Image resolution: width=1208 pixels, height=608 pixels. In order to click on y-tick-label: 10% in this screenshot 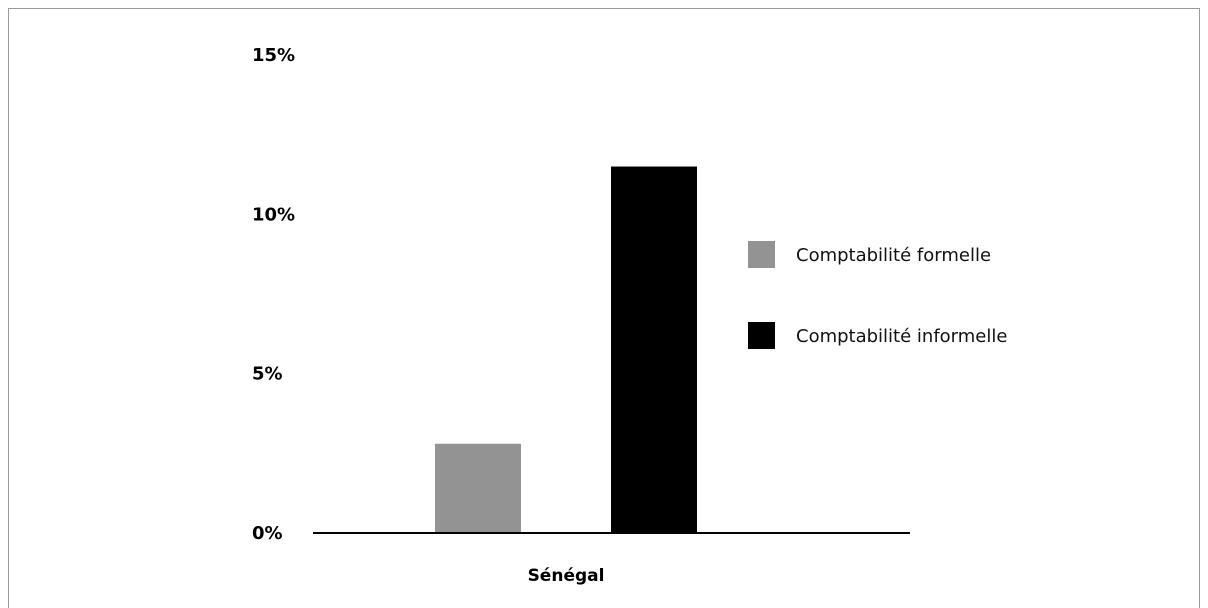, I will do `click(273, 214)`.